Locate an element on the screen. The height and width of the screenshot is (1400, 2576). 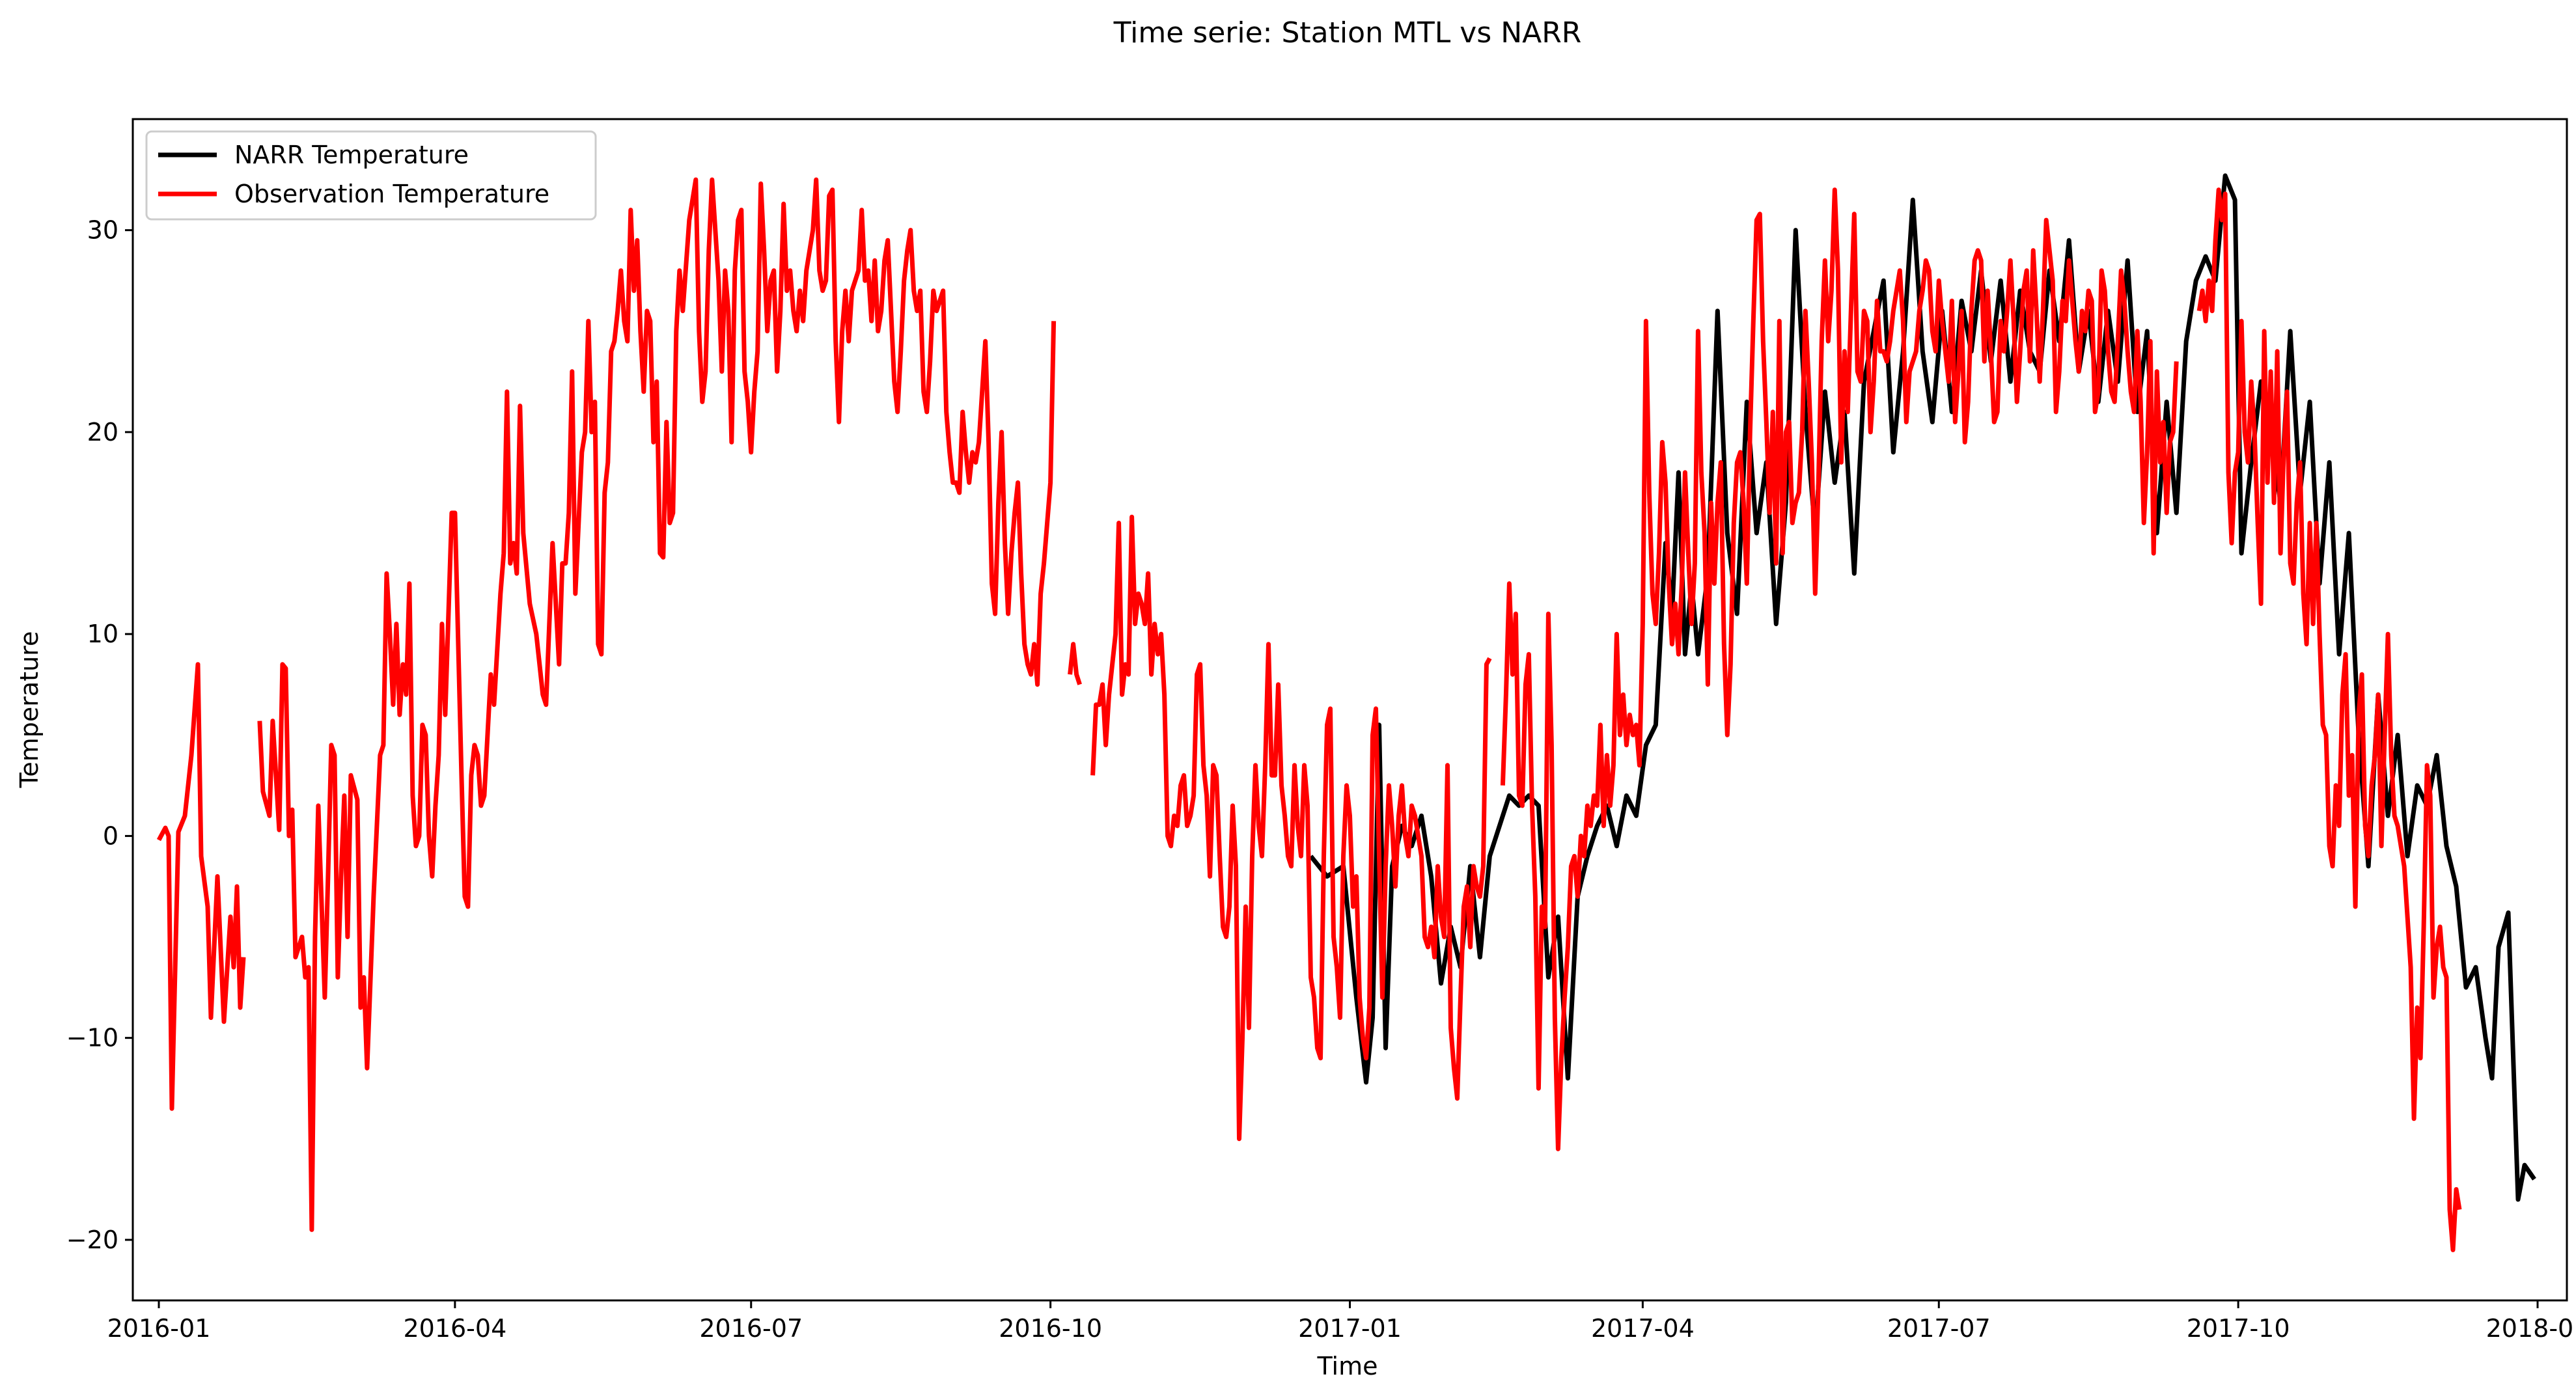
legend-label-narr: NARR Temperature is located at coordinates (351, 155).